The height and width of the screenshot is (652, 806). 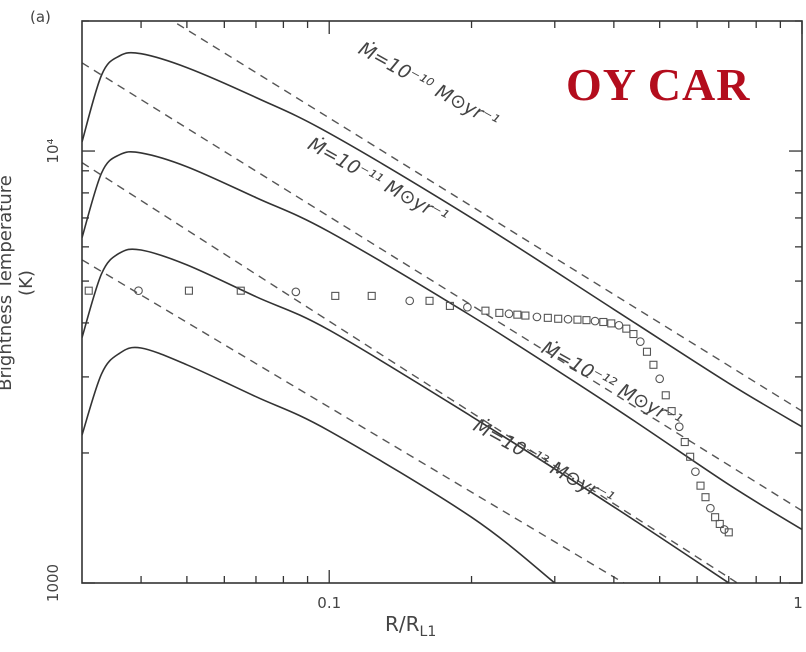 What do you see at coordinates (53, 583) in the screenshot?
I see `y-tick-label: 1000` at bounding box center [53, 583].